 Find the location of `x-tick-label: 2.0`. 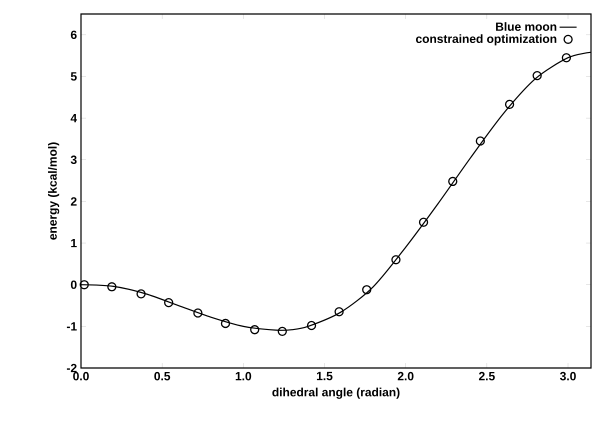

x-tick-label: 2.0 is located at coordinates (406, 376).